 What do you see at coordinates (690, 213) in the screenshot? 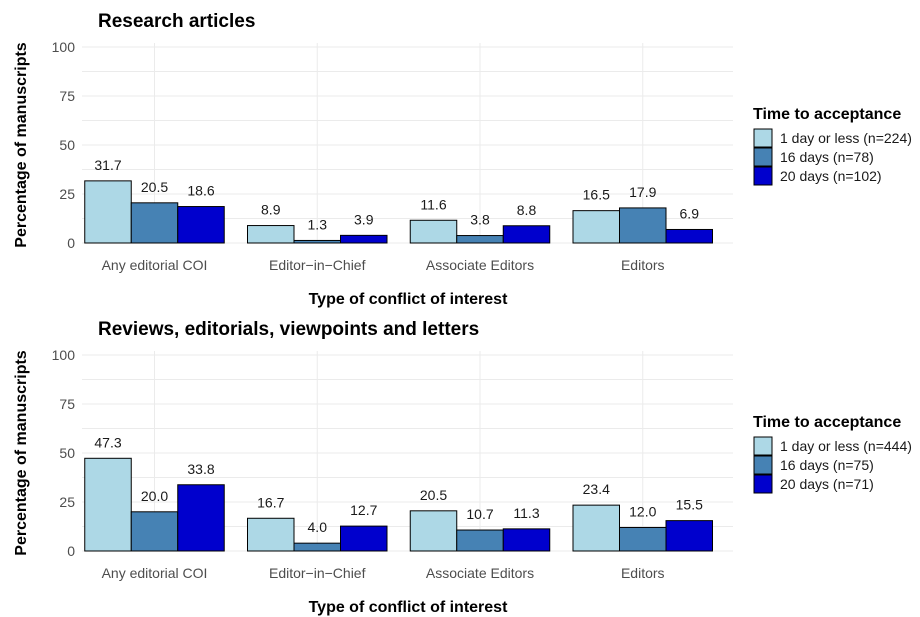
I see `data-label: 6.9` at bounding box center [690, 213].